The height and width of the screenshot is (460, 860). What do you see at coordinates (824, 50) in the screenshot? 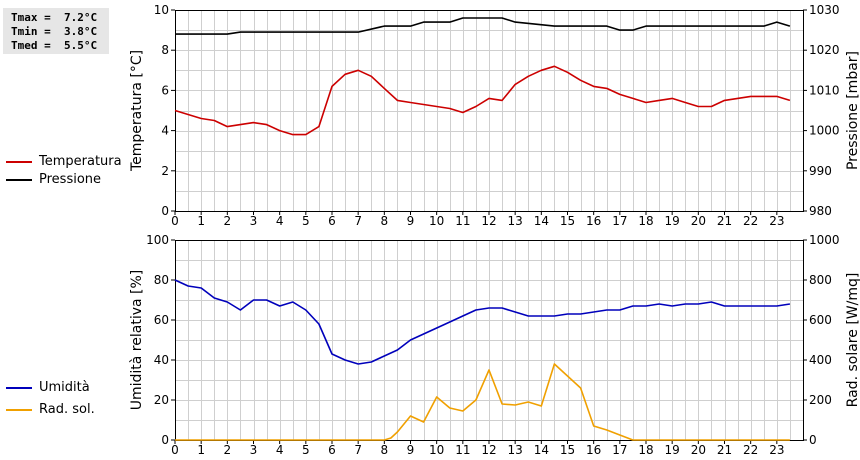
I see `y-tick-label-right: 1020` at bounding box center [824, 50].